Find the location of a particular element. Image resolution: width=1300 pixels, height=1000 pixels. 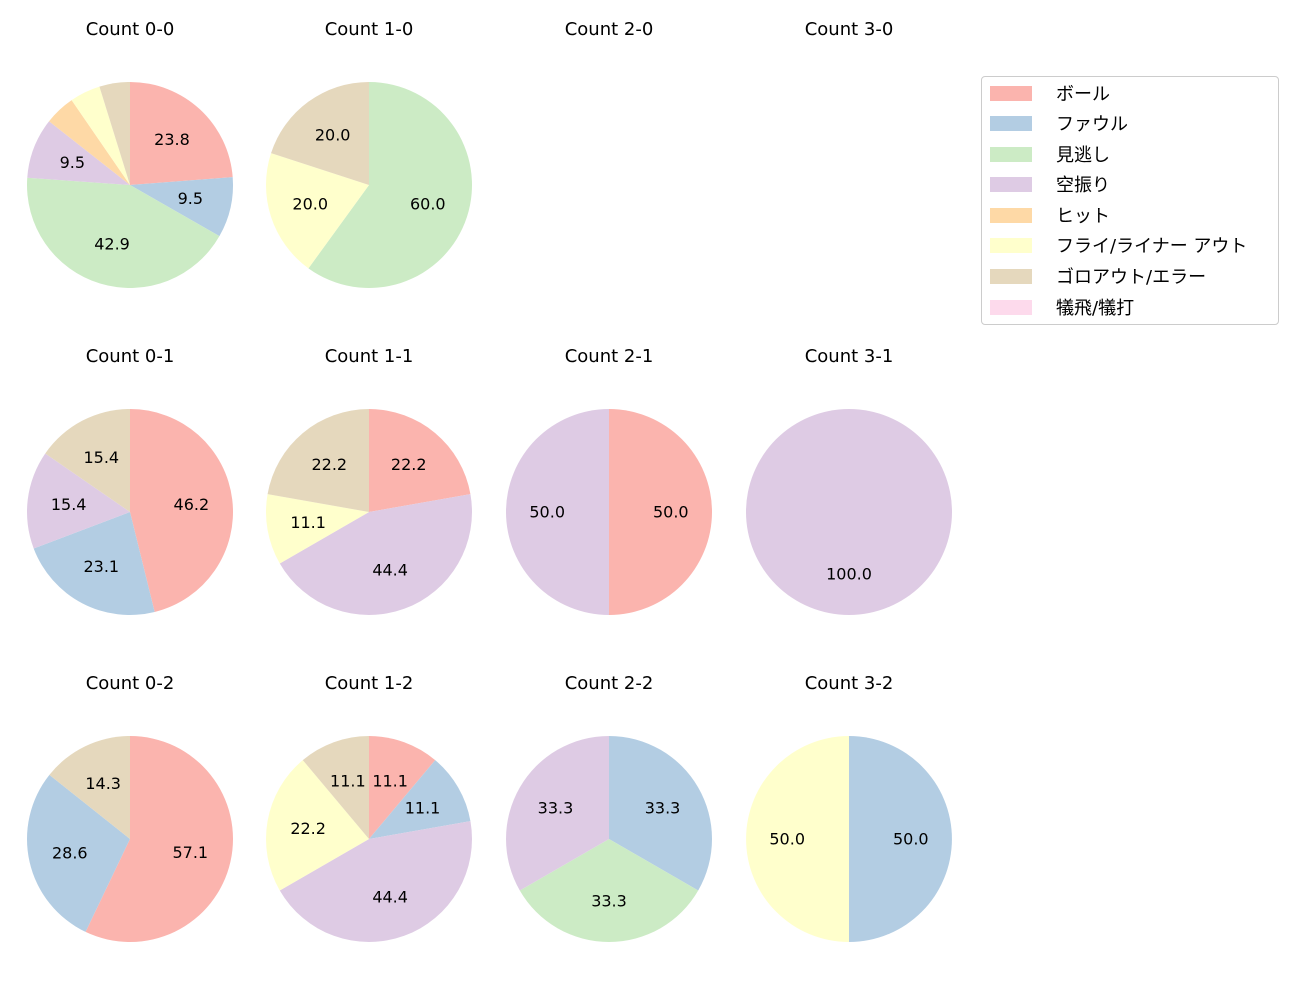

legend-label: ヒット is located at coordinates (1083, 216).